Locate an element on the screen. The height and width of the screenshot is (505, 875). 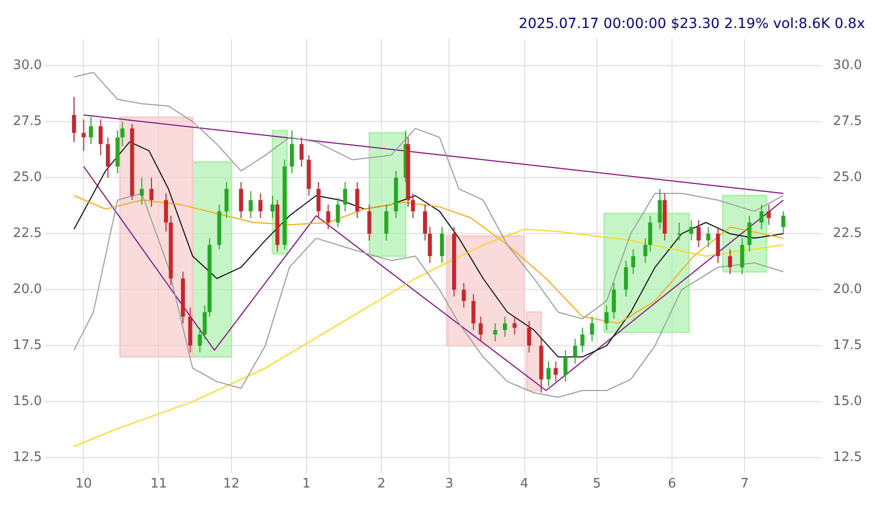
x-tick-label: 11 is located at coordinates (158, 484).